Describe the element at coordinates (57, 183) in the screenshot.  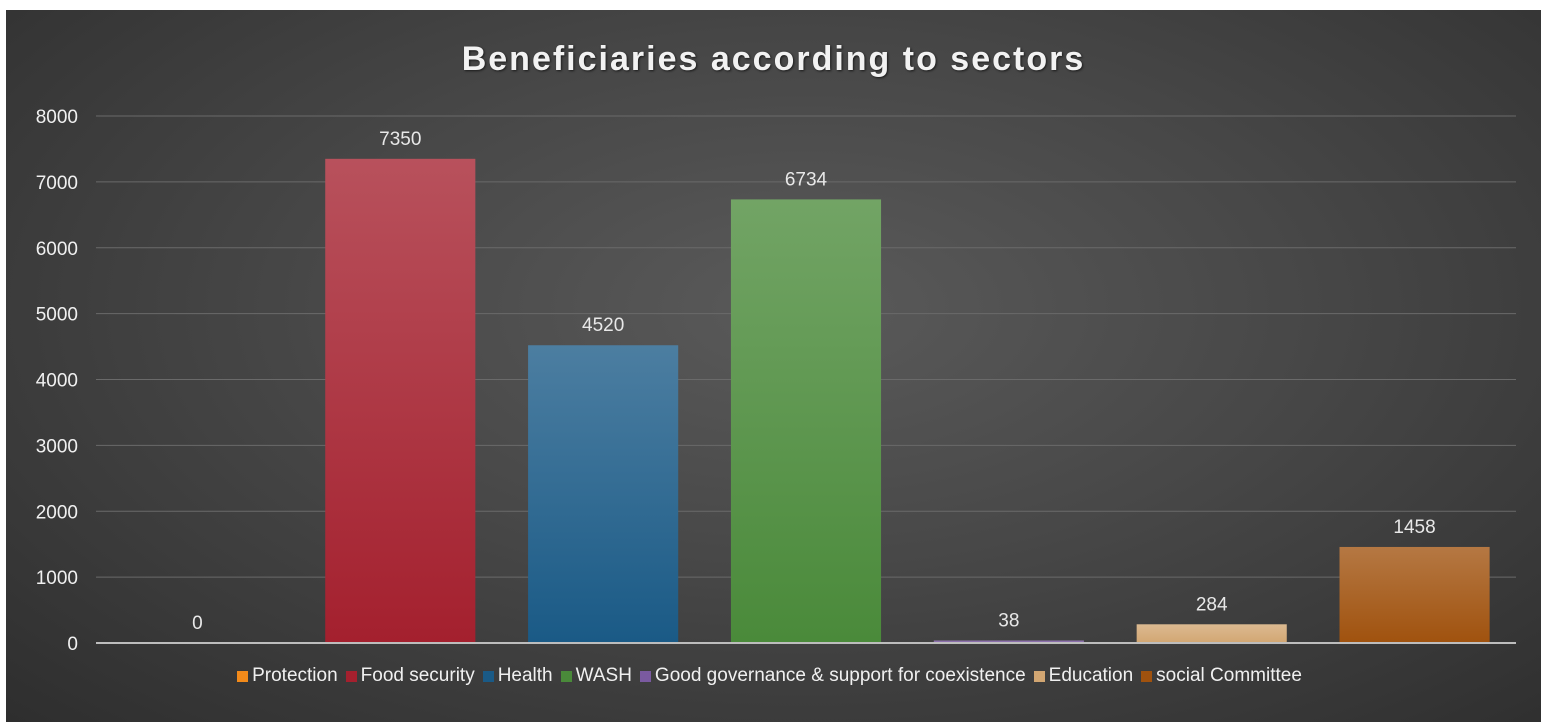
I see `y-tick-label: 7000` at that location.